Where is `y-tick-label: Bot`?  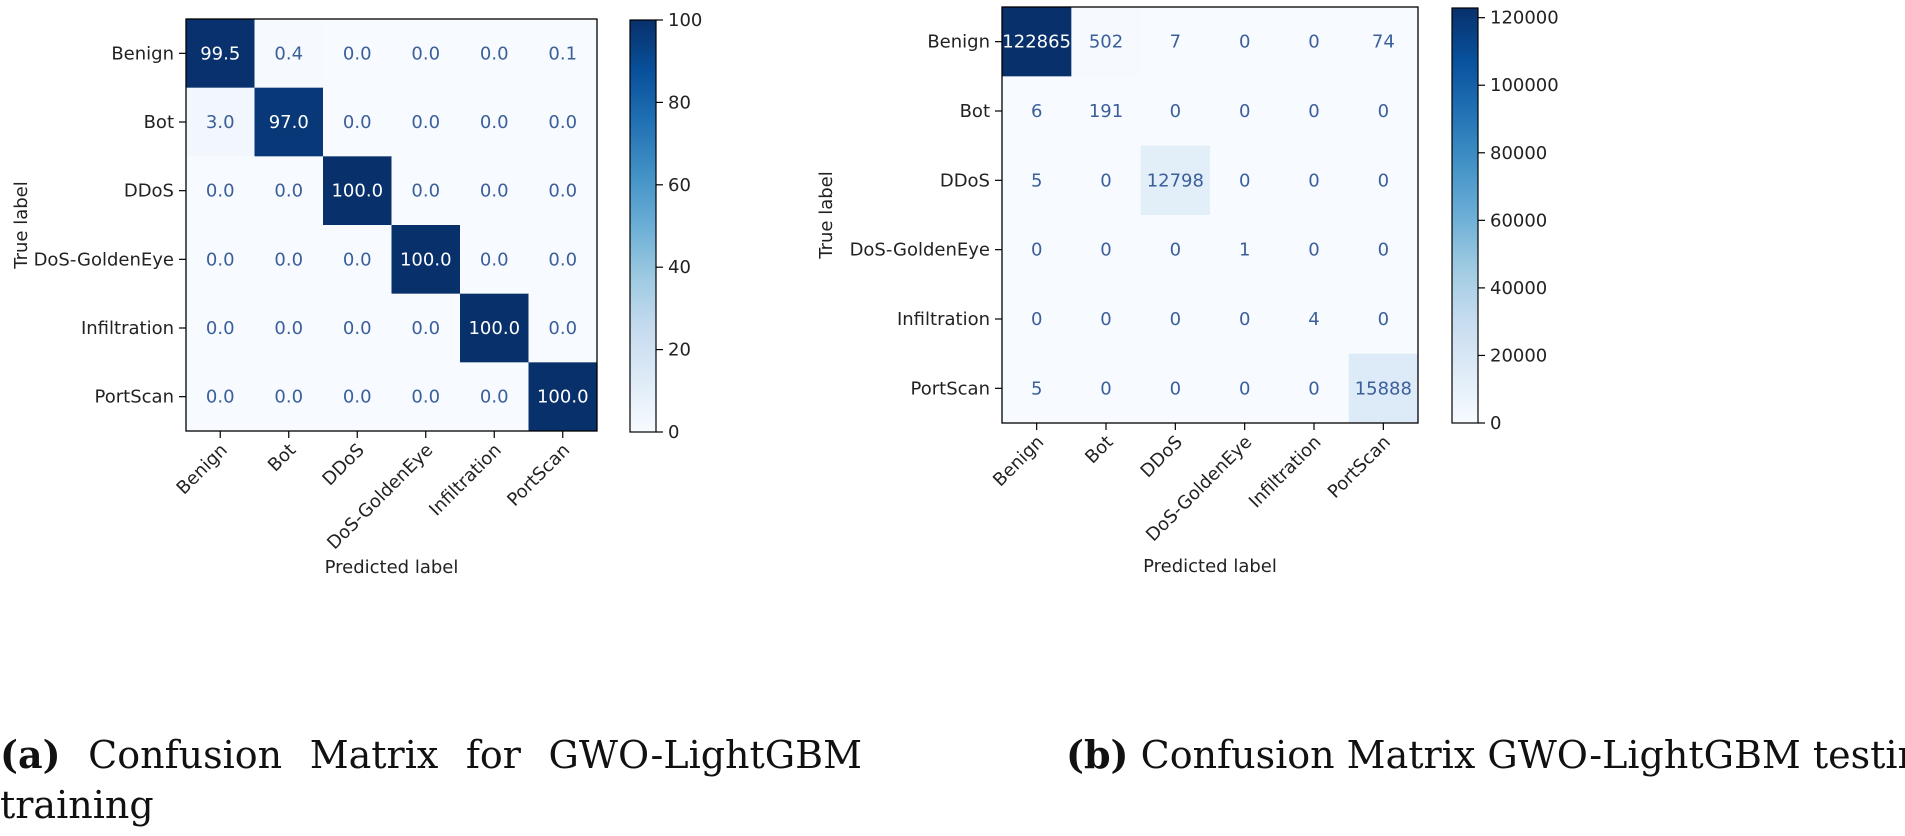
y-tick-label: Bot is located at coordinates (975, 111).